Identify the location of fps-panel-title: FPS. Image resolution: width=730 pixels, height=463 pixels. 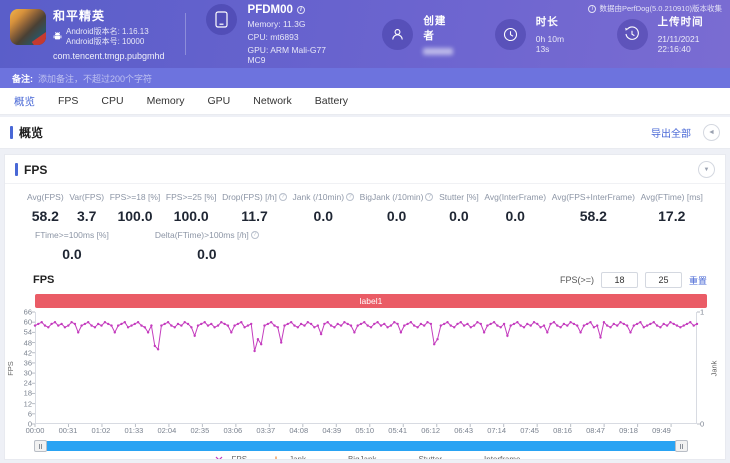
(36, 169).